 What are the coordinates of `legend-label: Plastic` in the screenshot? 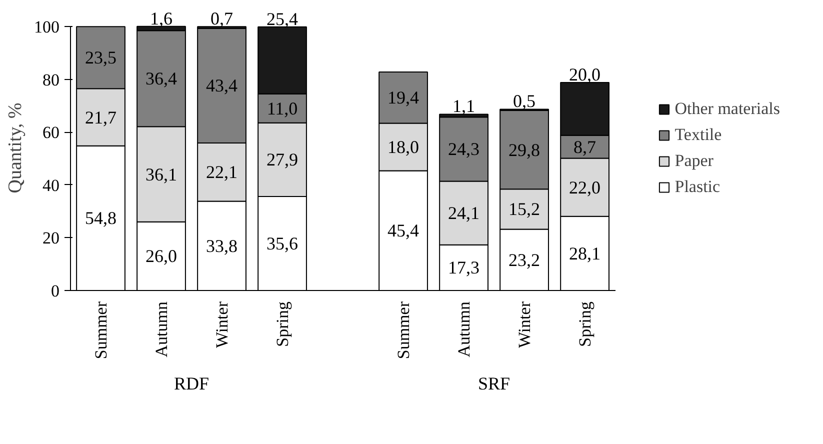 It's located at (697, 186).